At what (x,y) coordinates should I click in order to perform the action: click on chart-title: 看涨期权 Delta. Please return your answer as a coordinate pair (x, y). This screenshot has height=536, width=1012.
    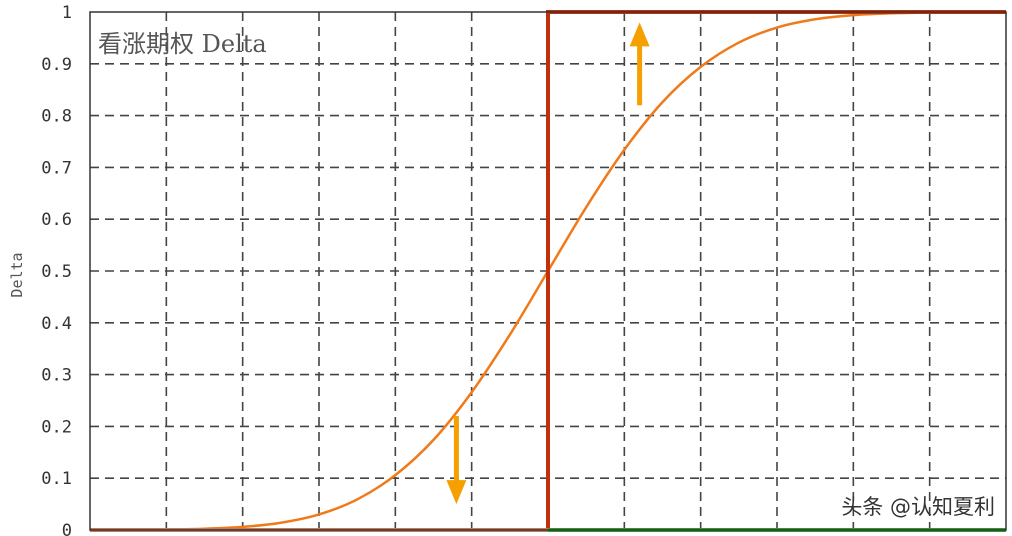
    Looking at the image, I should click on (182, 44).